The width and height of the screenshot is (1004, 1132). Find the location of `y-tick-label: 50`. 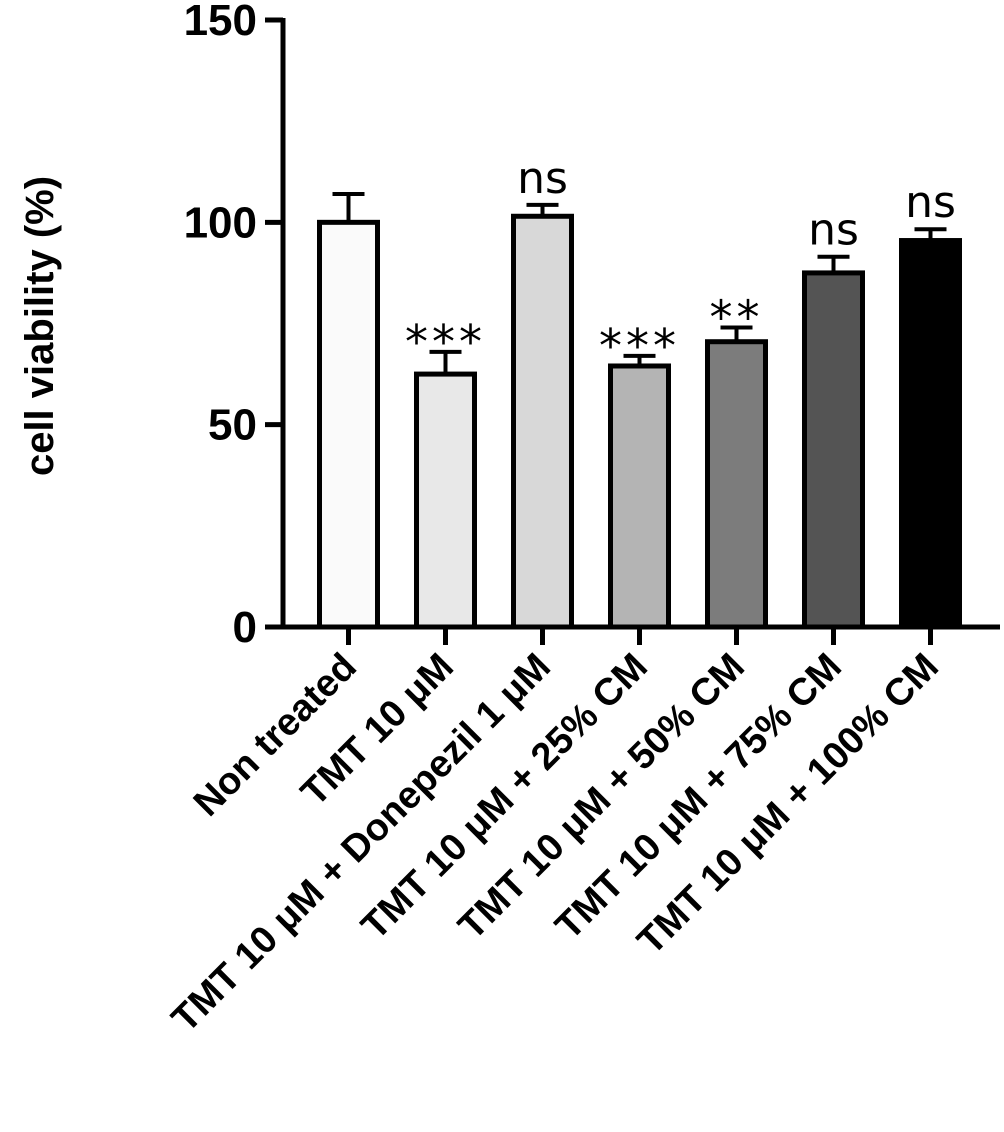

y-tick-label: 50 is located at coordinates (232, 425).